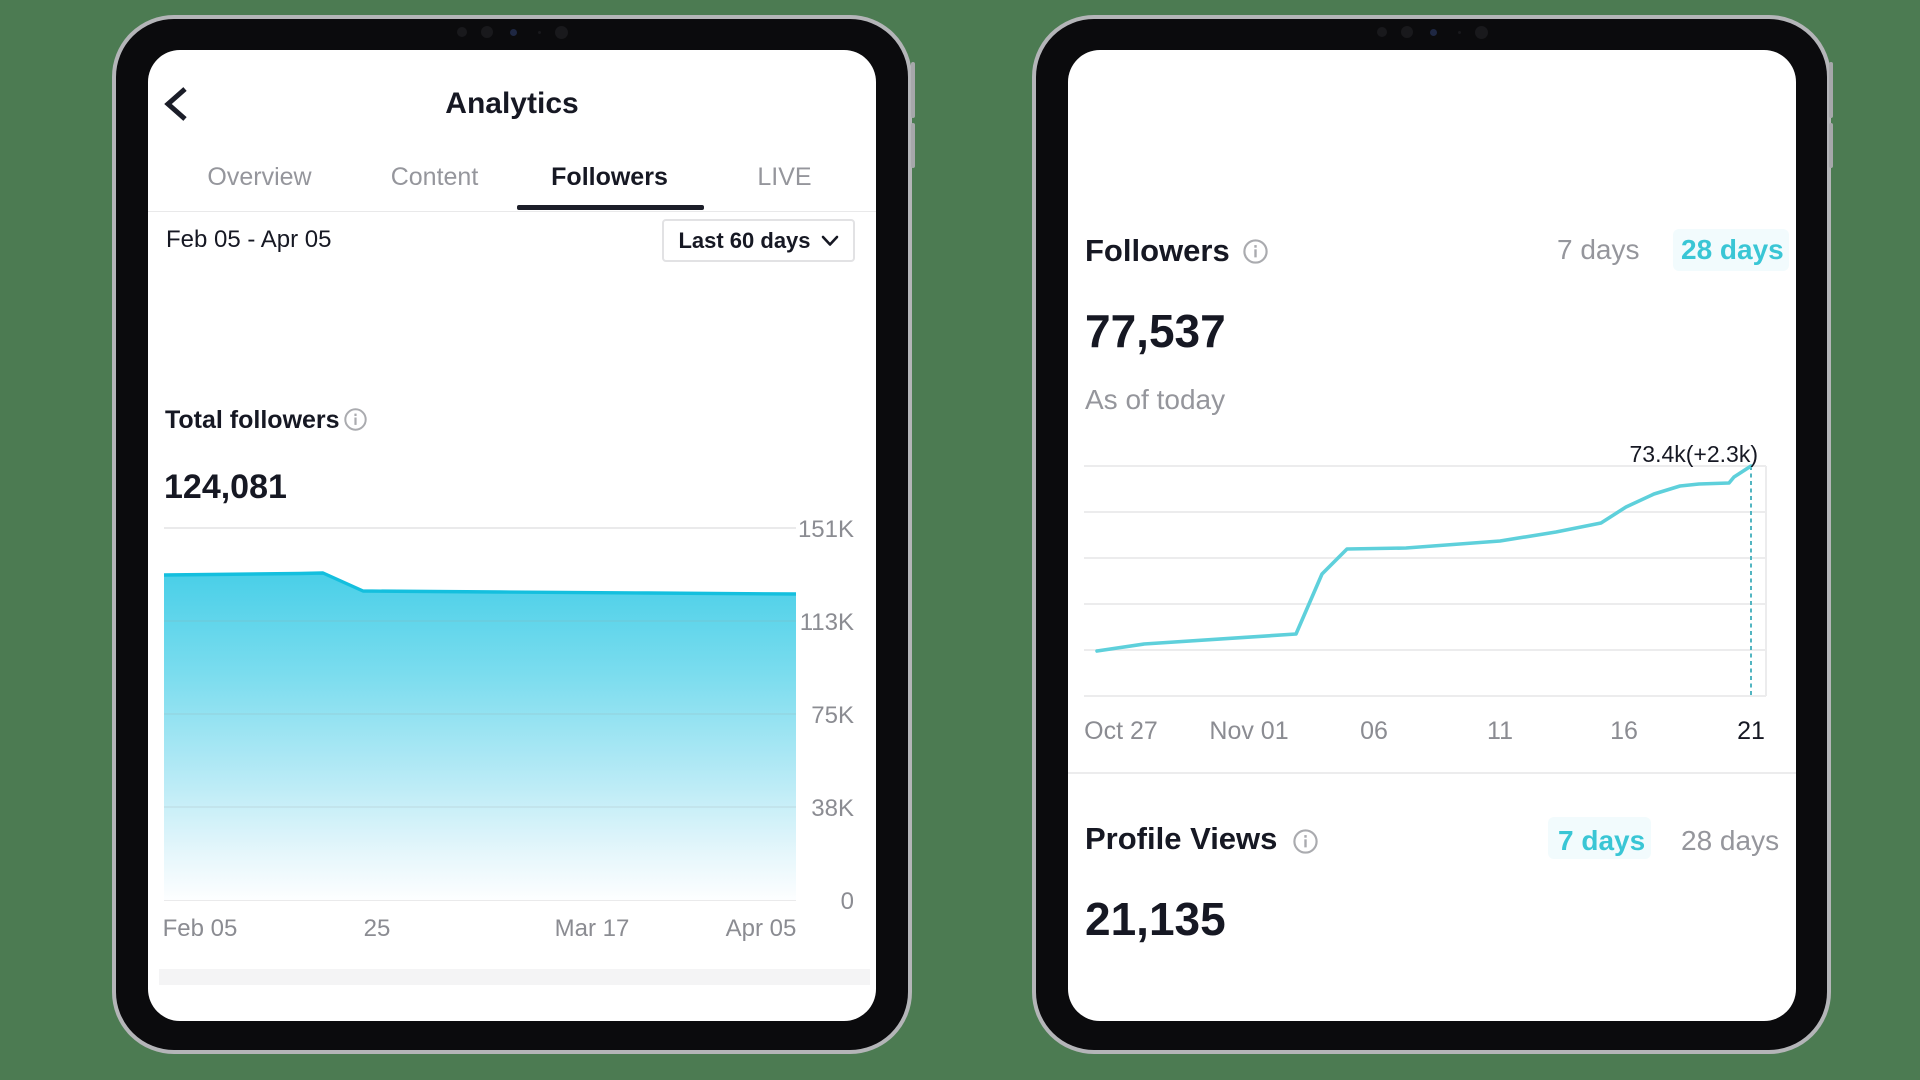 Image resolution: width=1920 pixels, height=1080 pixels. I want to click on svg-text: 113K, so click(827, 622).